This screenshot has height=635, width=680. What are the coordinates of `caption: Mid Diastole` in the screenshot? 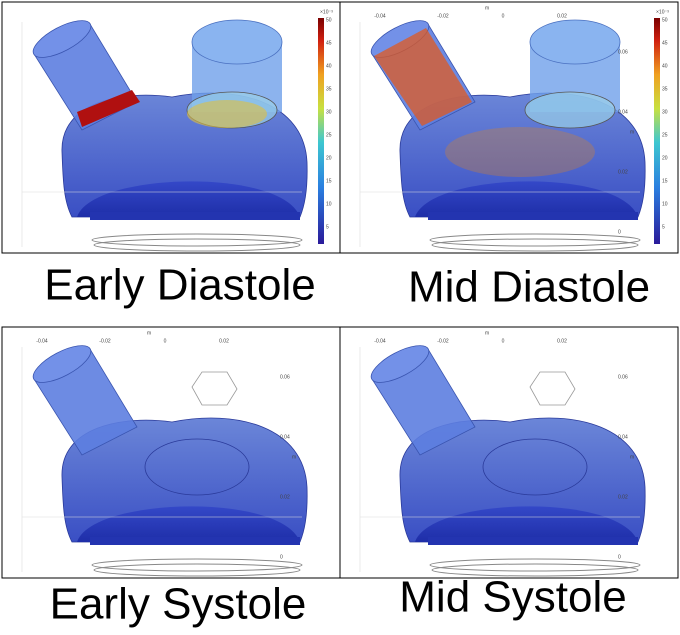 It's located at (529, 287).